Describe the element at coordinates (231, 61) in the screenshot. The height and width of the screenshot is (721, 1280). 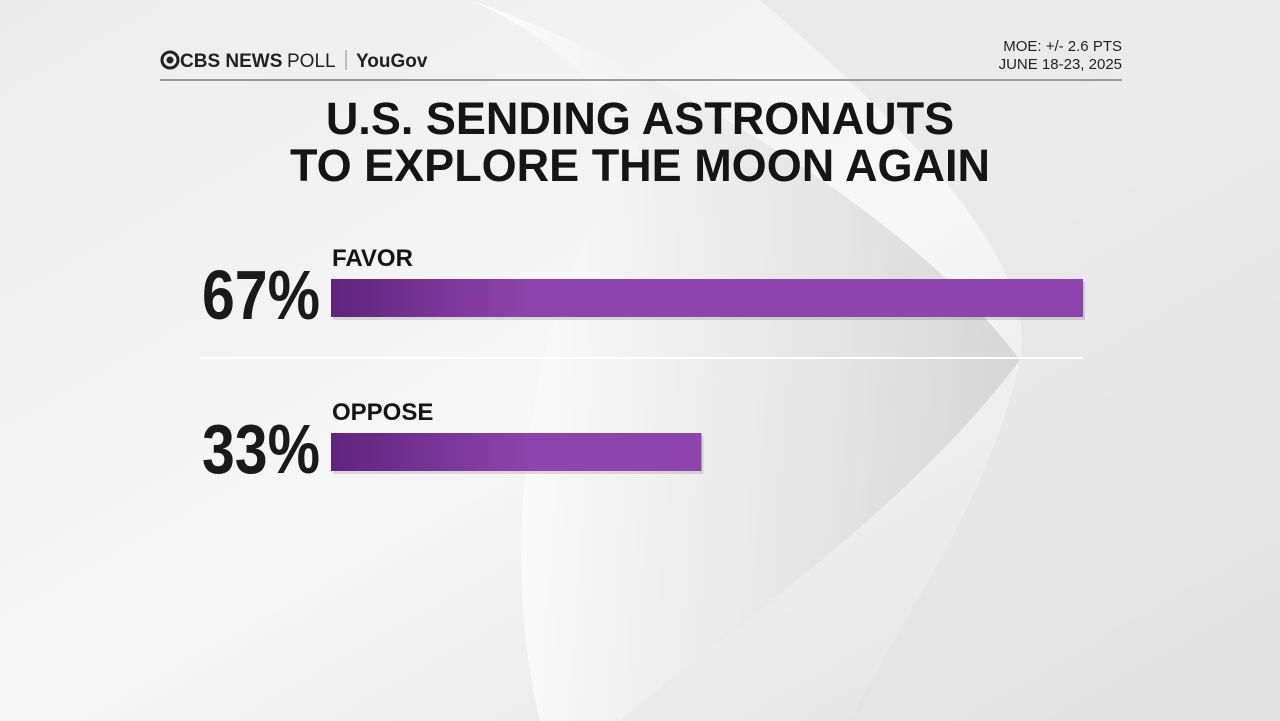
I see `brand: CBS NEWS` at that location.